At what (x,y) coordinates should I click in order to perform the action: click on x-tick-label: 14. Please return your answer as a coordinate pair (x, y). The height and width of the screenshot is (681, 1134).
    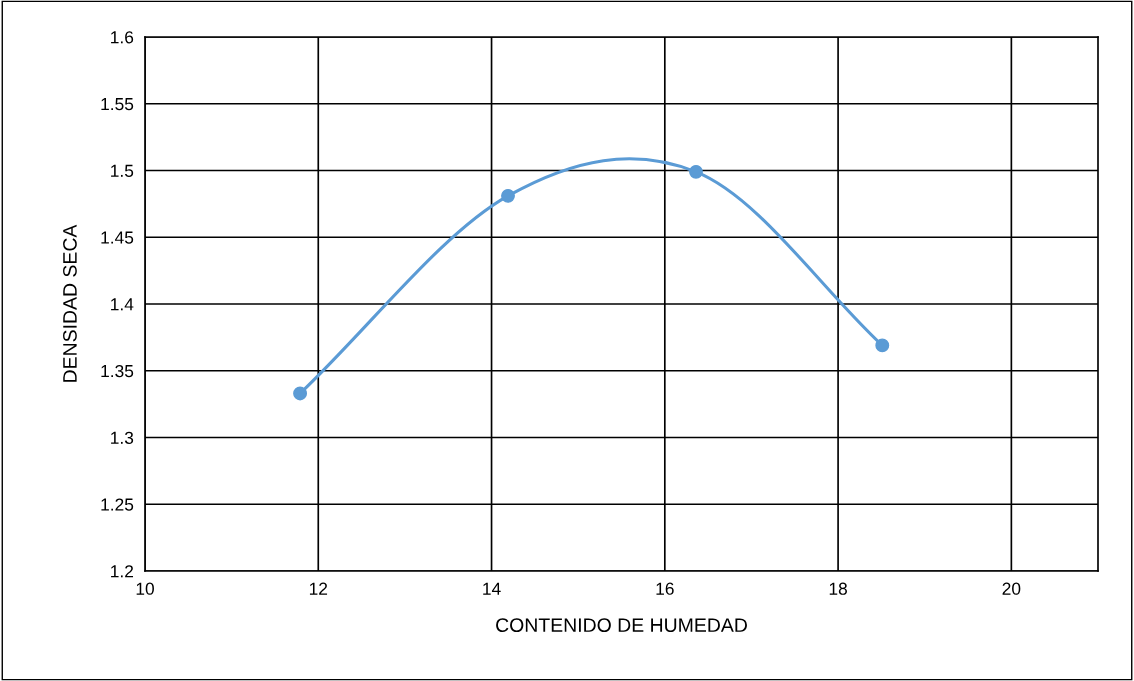
    Looking at the image, I should click on (492, 588).